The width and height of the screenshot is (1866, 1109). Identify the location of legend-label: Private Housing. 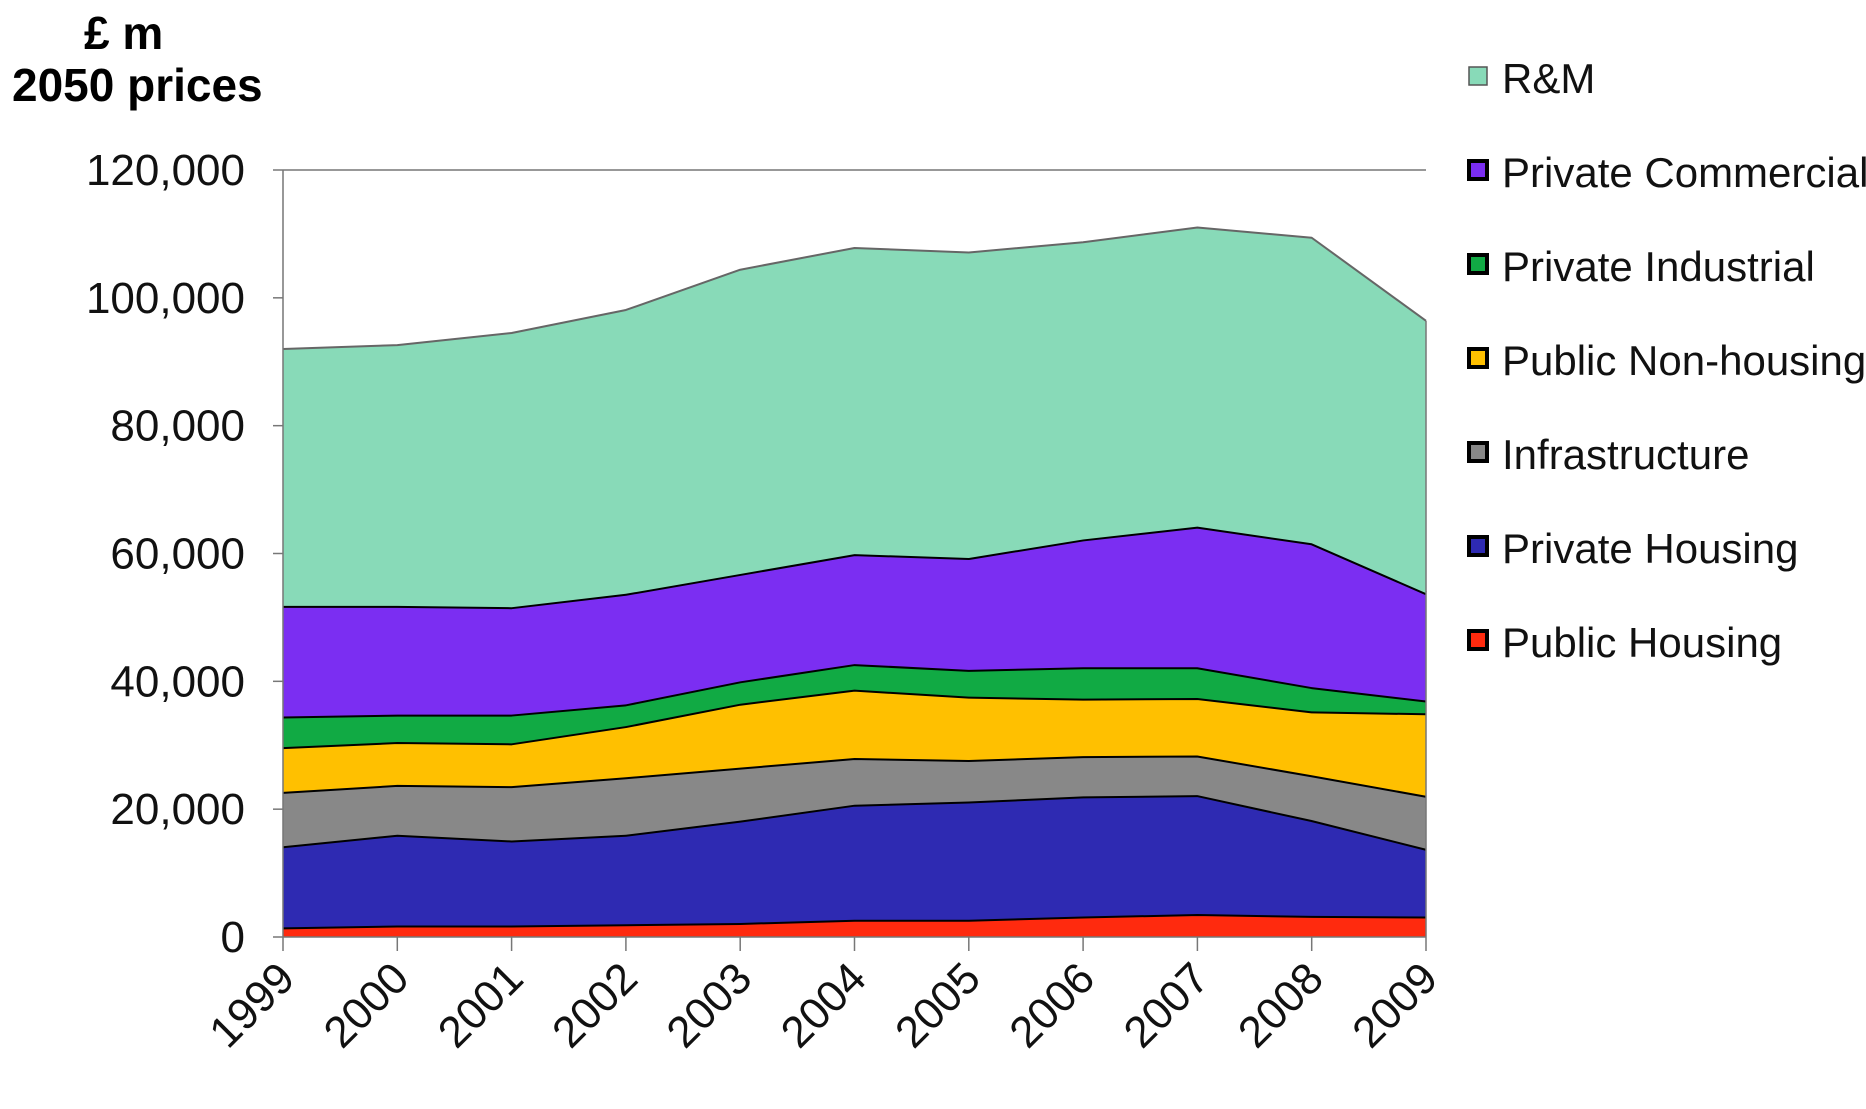
(1650, 548).